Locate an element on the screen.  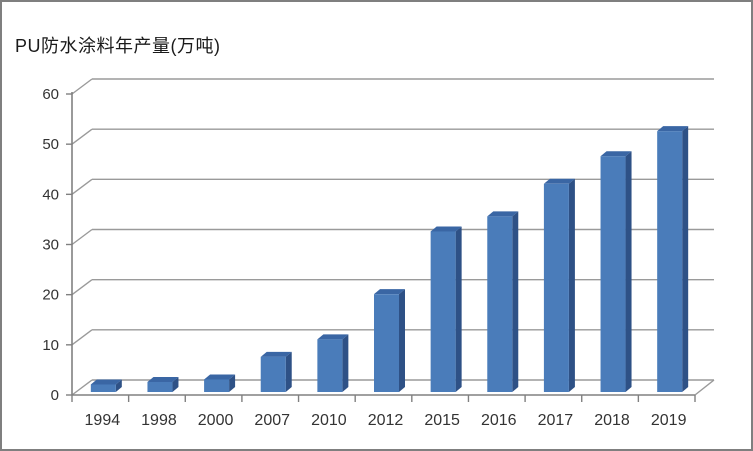
bar-2000 is located at coordinates (220, 383).